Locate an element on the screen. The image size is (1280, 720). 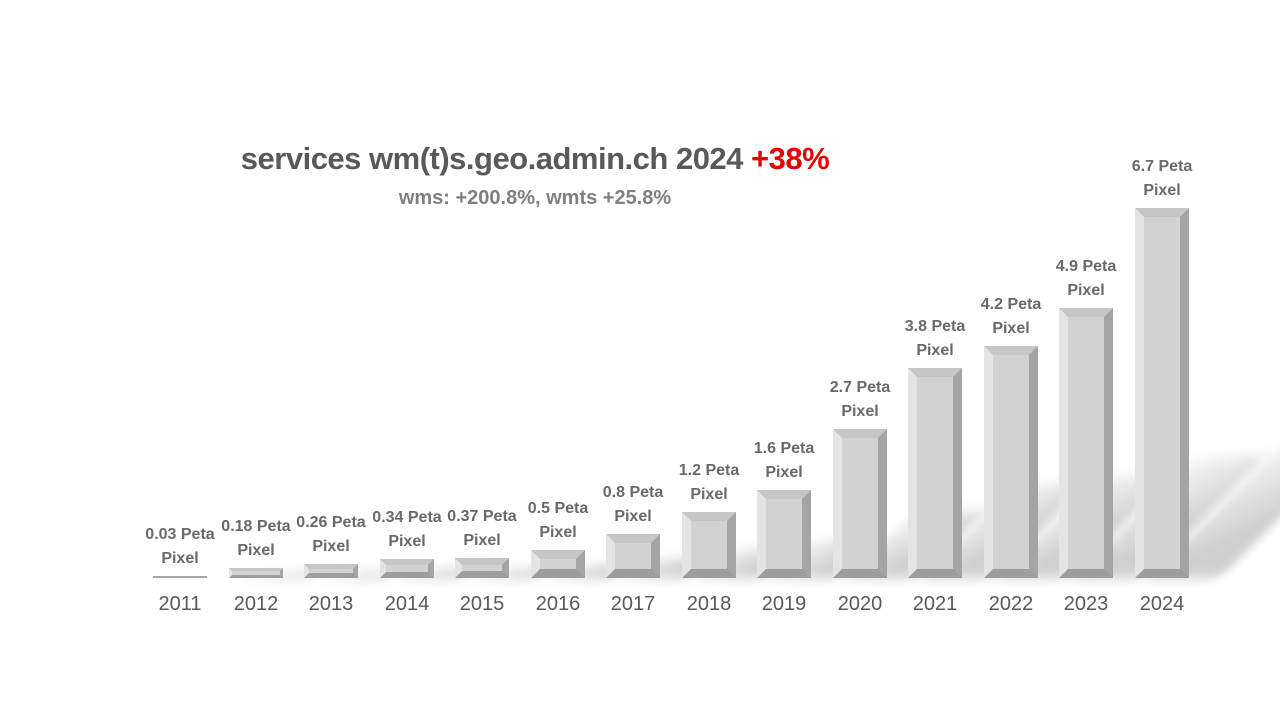
bar-2022 is located at coordinates (1011, 462).